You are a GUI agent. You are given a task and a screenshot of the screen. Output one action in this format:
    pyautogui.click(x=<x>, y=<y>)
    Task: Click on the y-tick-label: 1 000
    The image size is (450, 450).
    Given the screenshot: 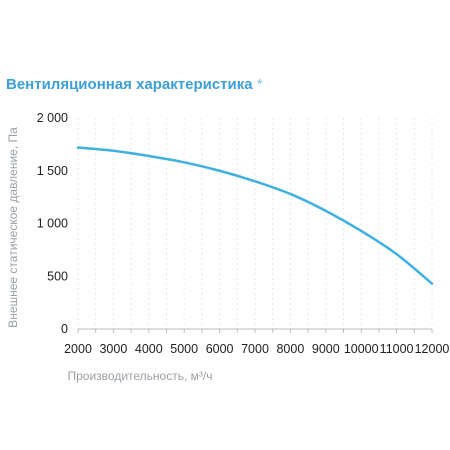 What is the action you would take?
    pyautogui.click(x=52, y=224)
    